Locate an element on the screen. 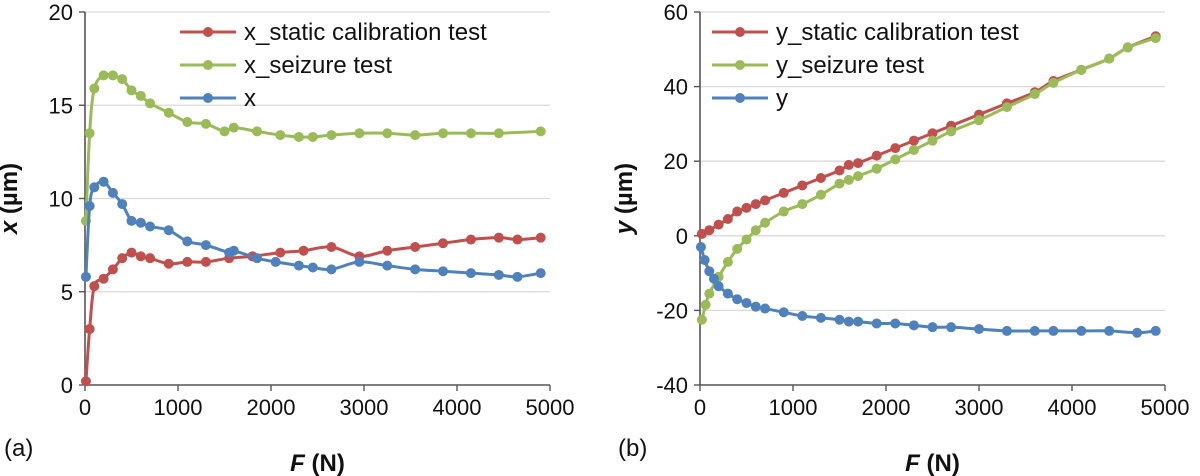 This screenshot has height=476, width=1200. panel-label: (b) is located at coordinates (632, 448).